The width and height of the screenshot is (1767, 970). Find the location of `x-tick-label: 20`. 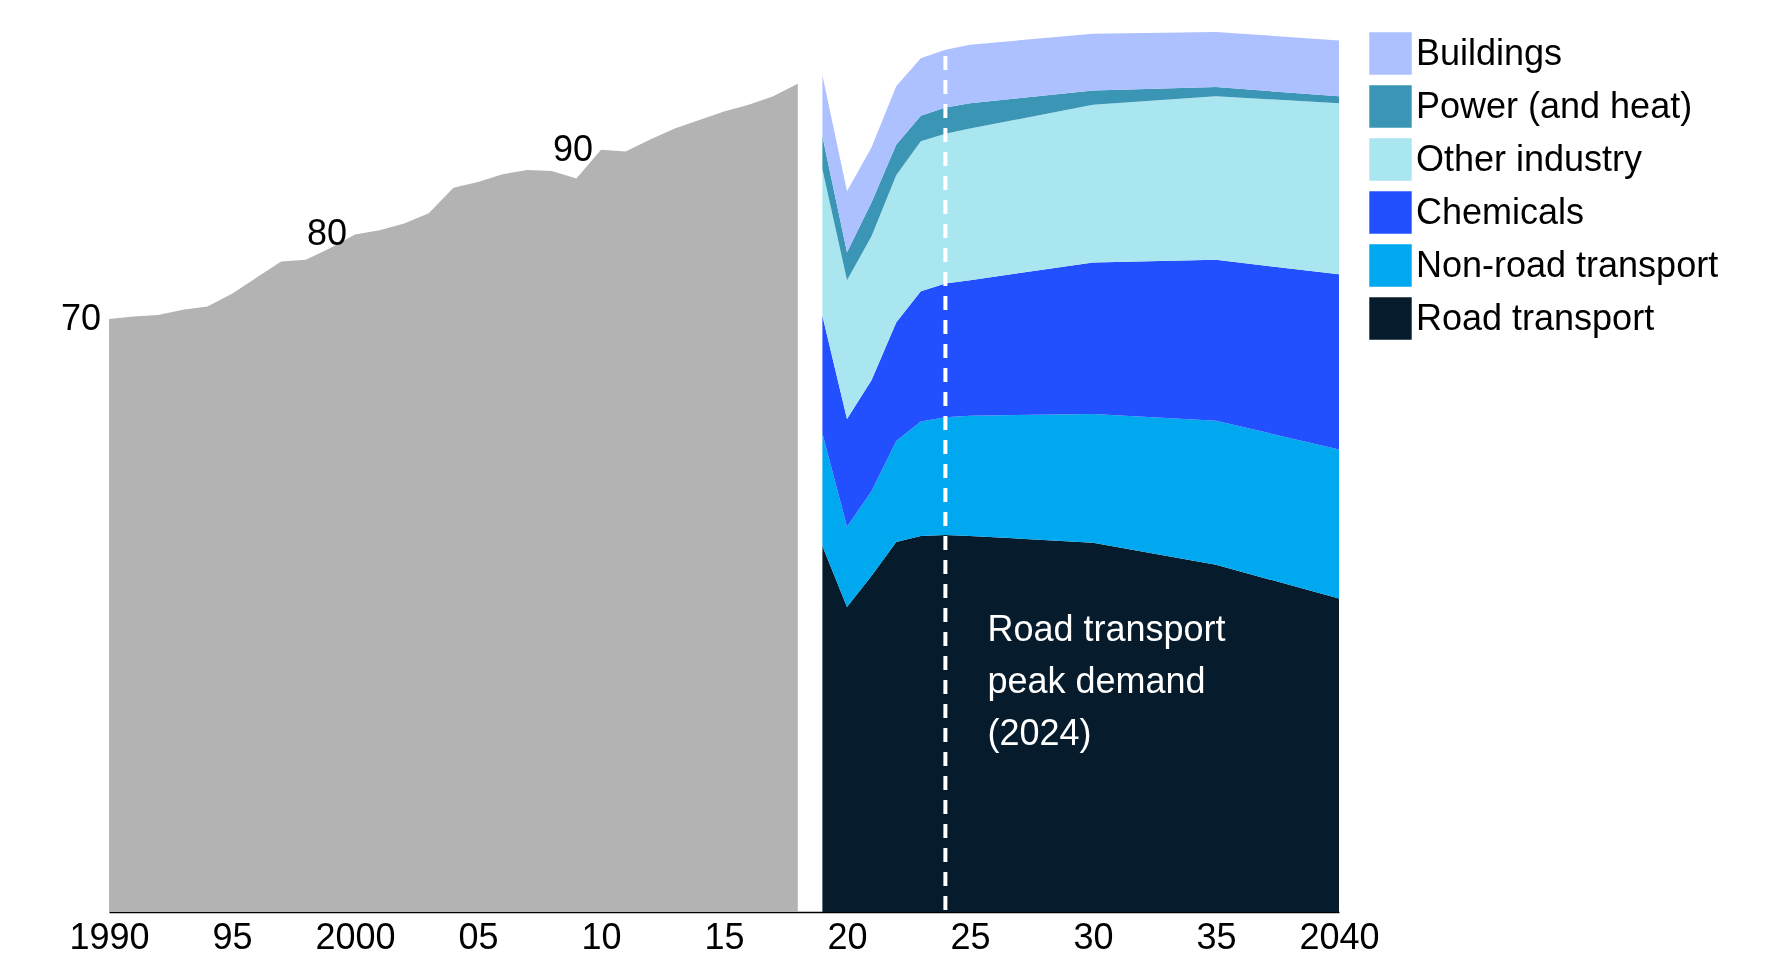

x-tick-label: 20 is located at coordinates (847, 936).